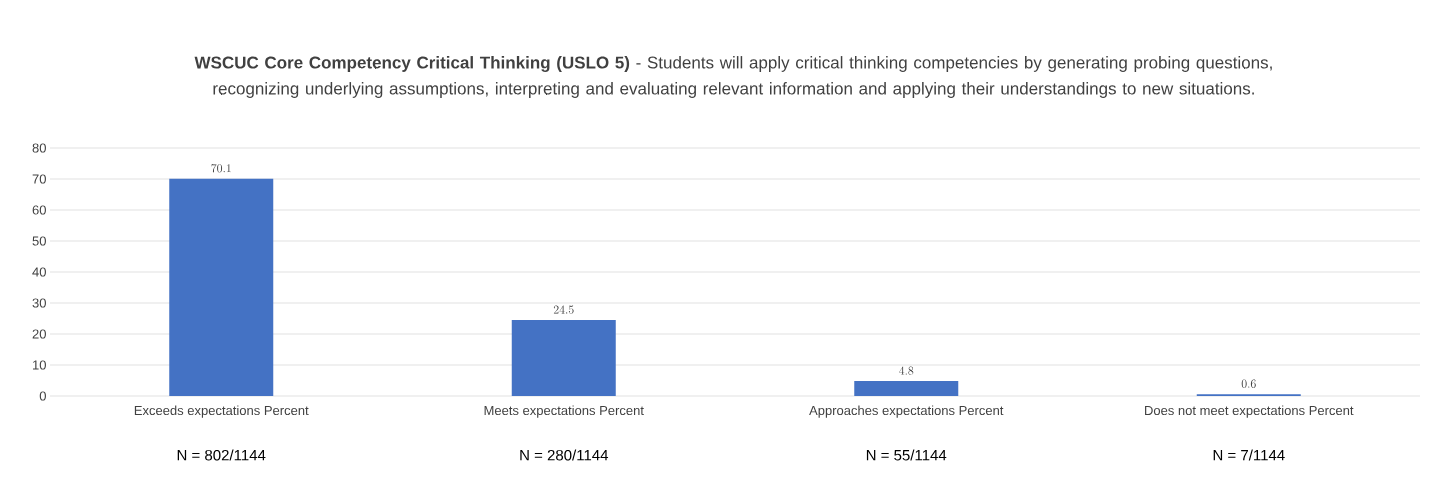  I want to click on x-tick-label: Meets expectations Percent, so click(564, 411).